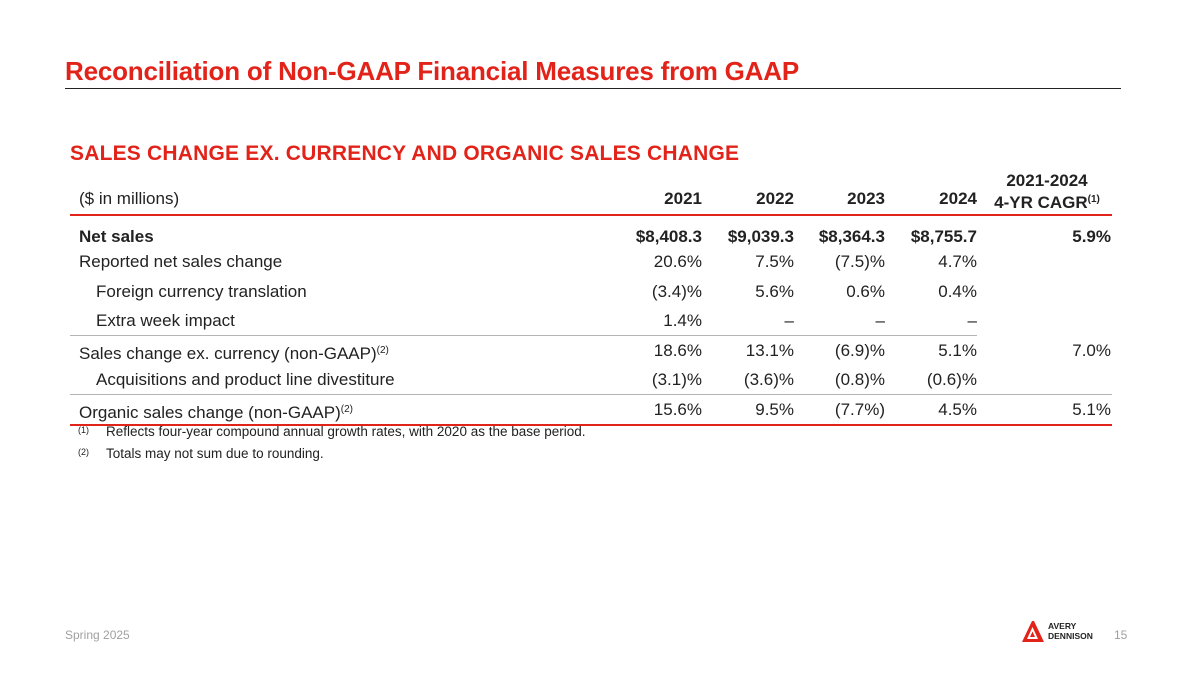  I want to click on value-2023: $8,364.3, so click(851, 236).